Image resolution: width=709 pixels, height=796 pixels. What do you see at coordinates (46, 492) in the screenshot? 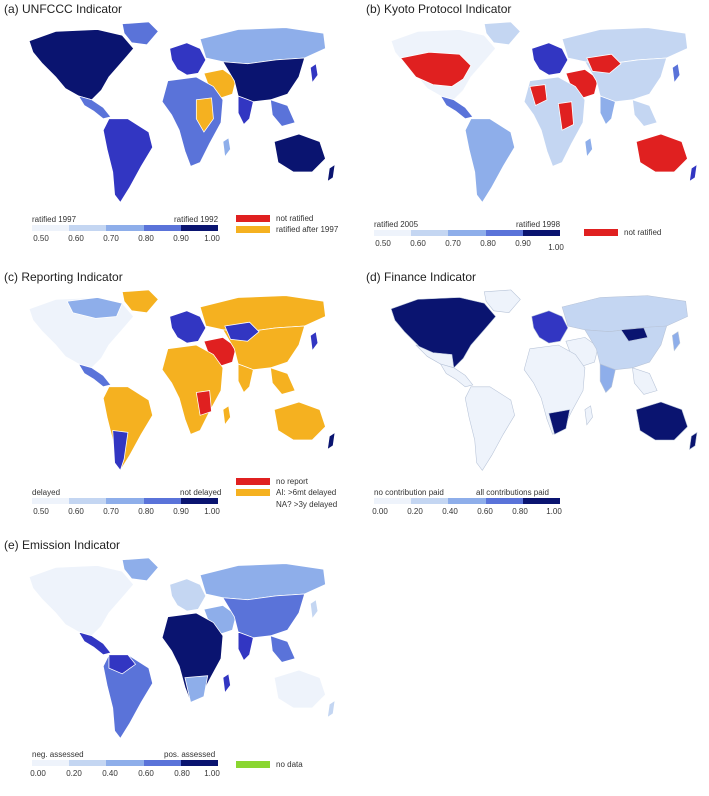
I see `legend-low-label: delayed` at bounding box center [46, 492].